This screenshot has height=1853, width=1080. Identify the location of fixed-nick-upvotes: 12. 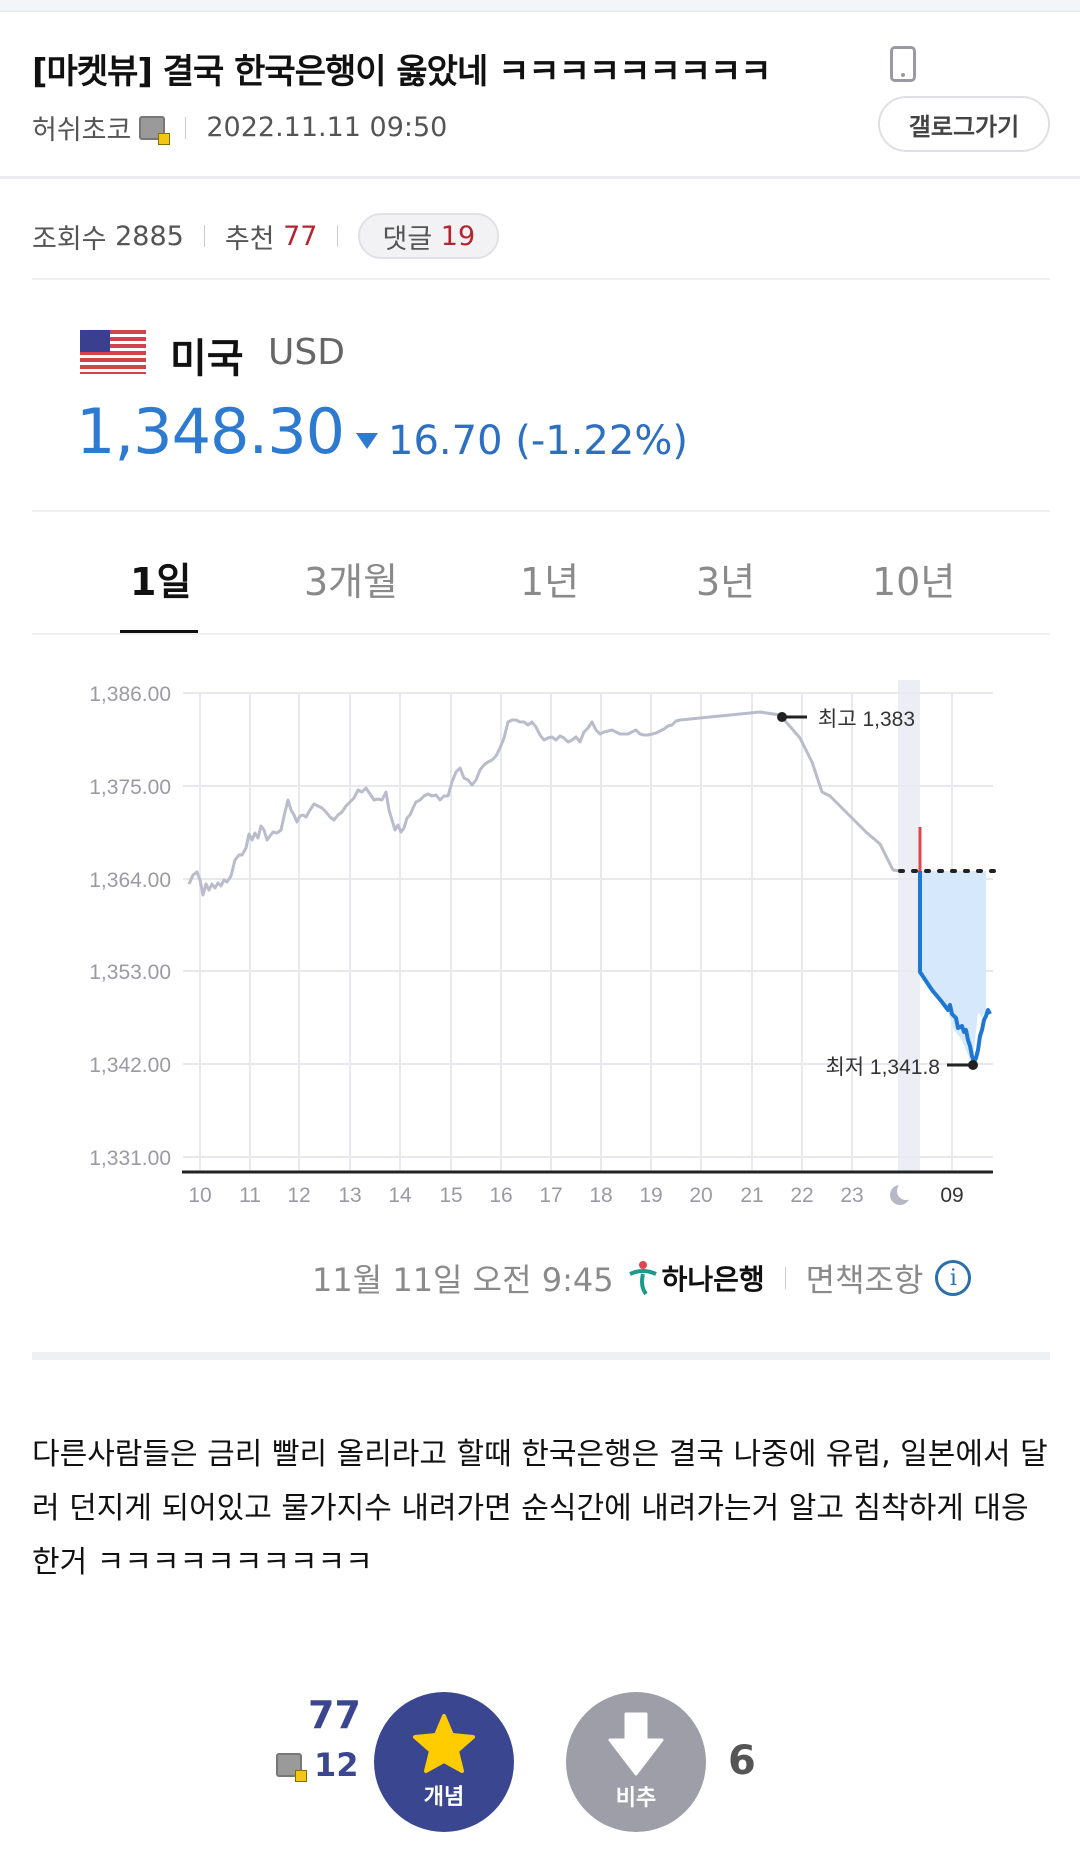
(317, 1765).